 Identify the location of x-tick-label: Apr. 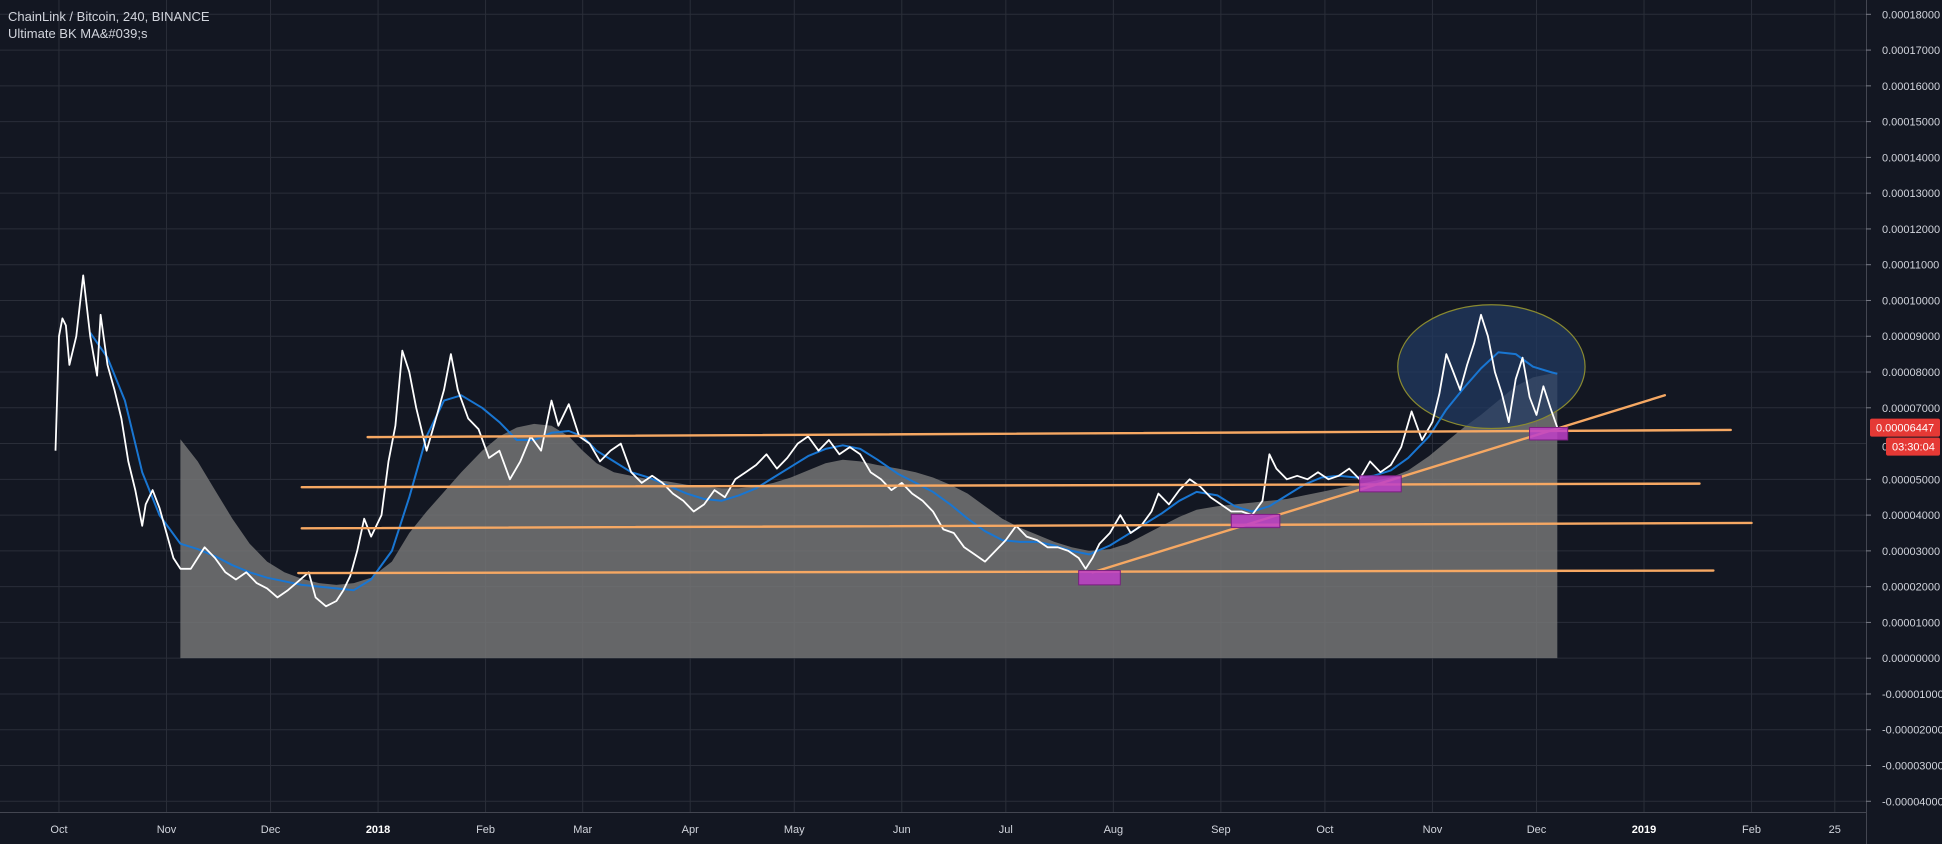
(690, 830).